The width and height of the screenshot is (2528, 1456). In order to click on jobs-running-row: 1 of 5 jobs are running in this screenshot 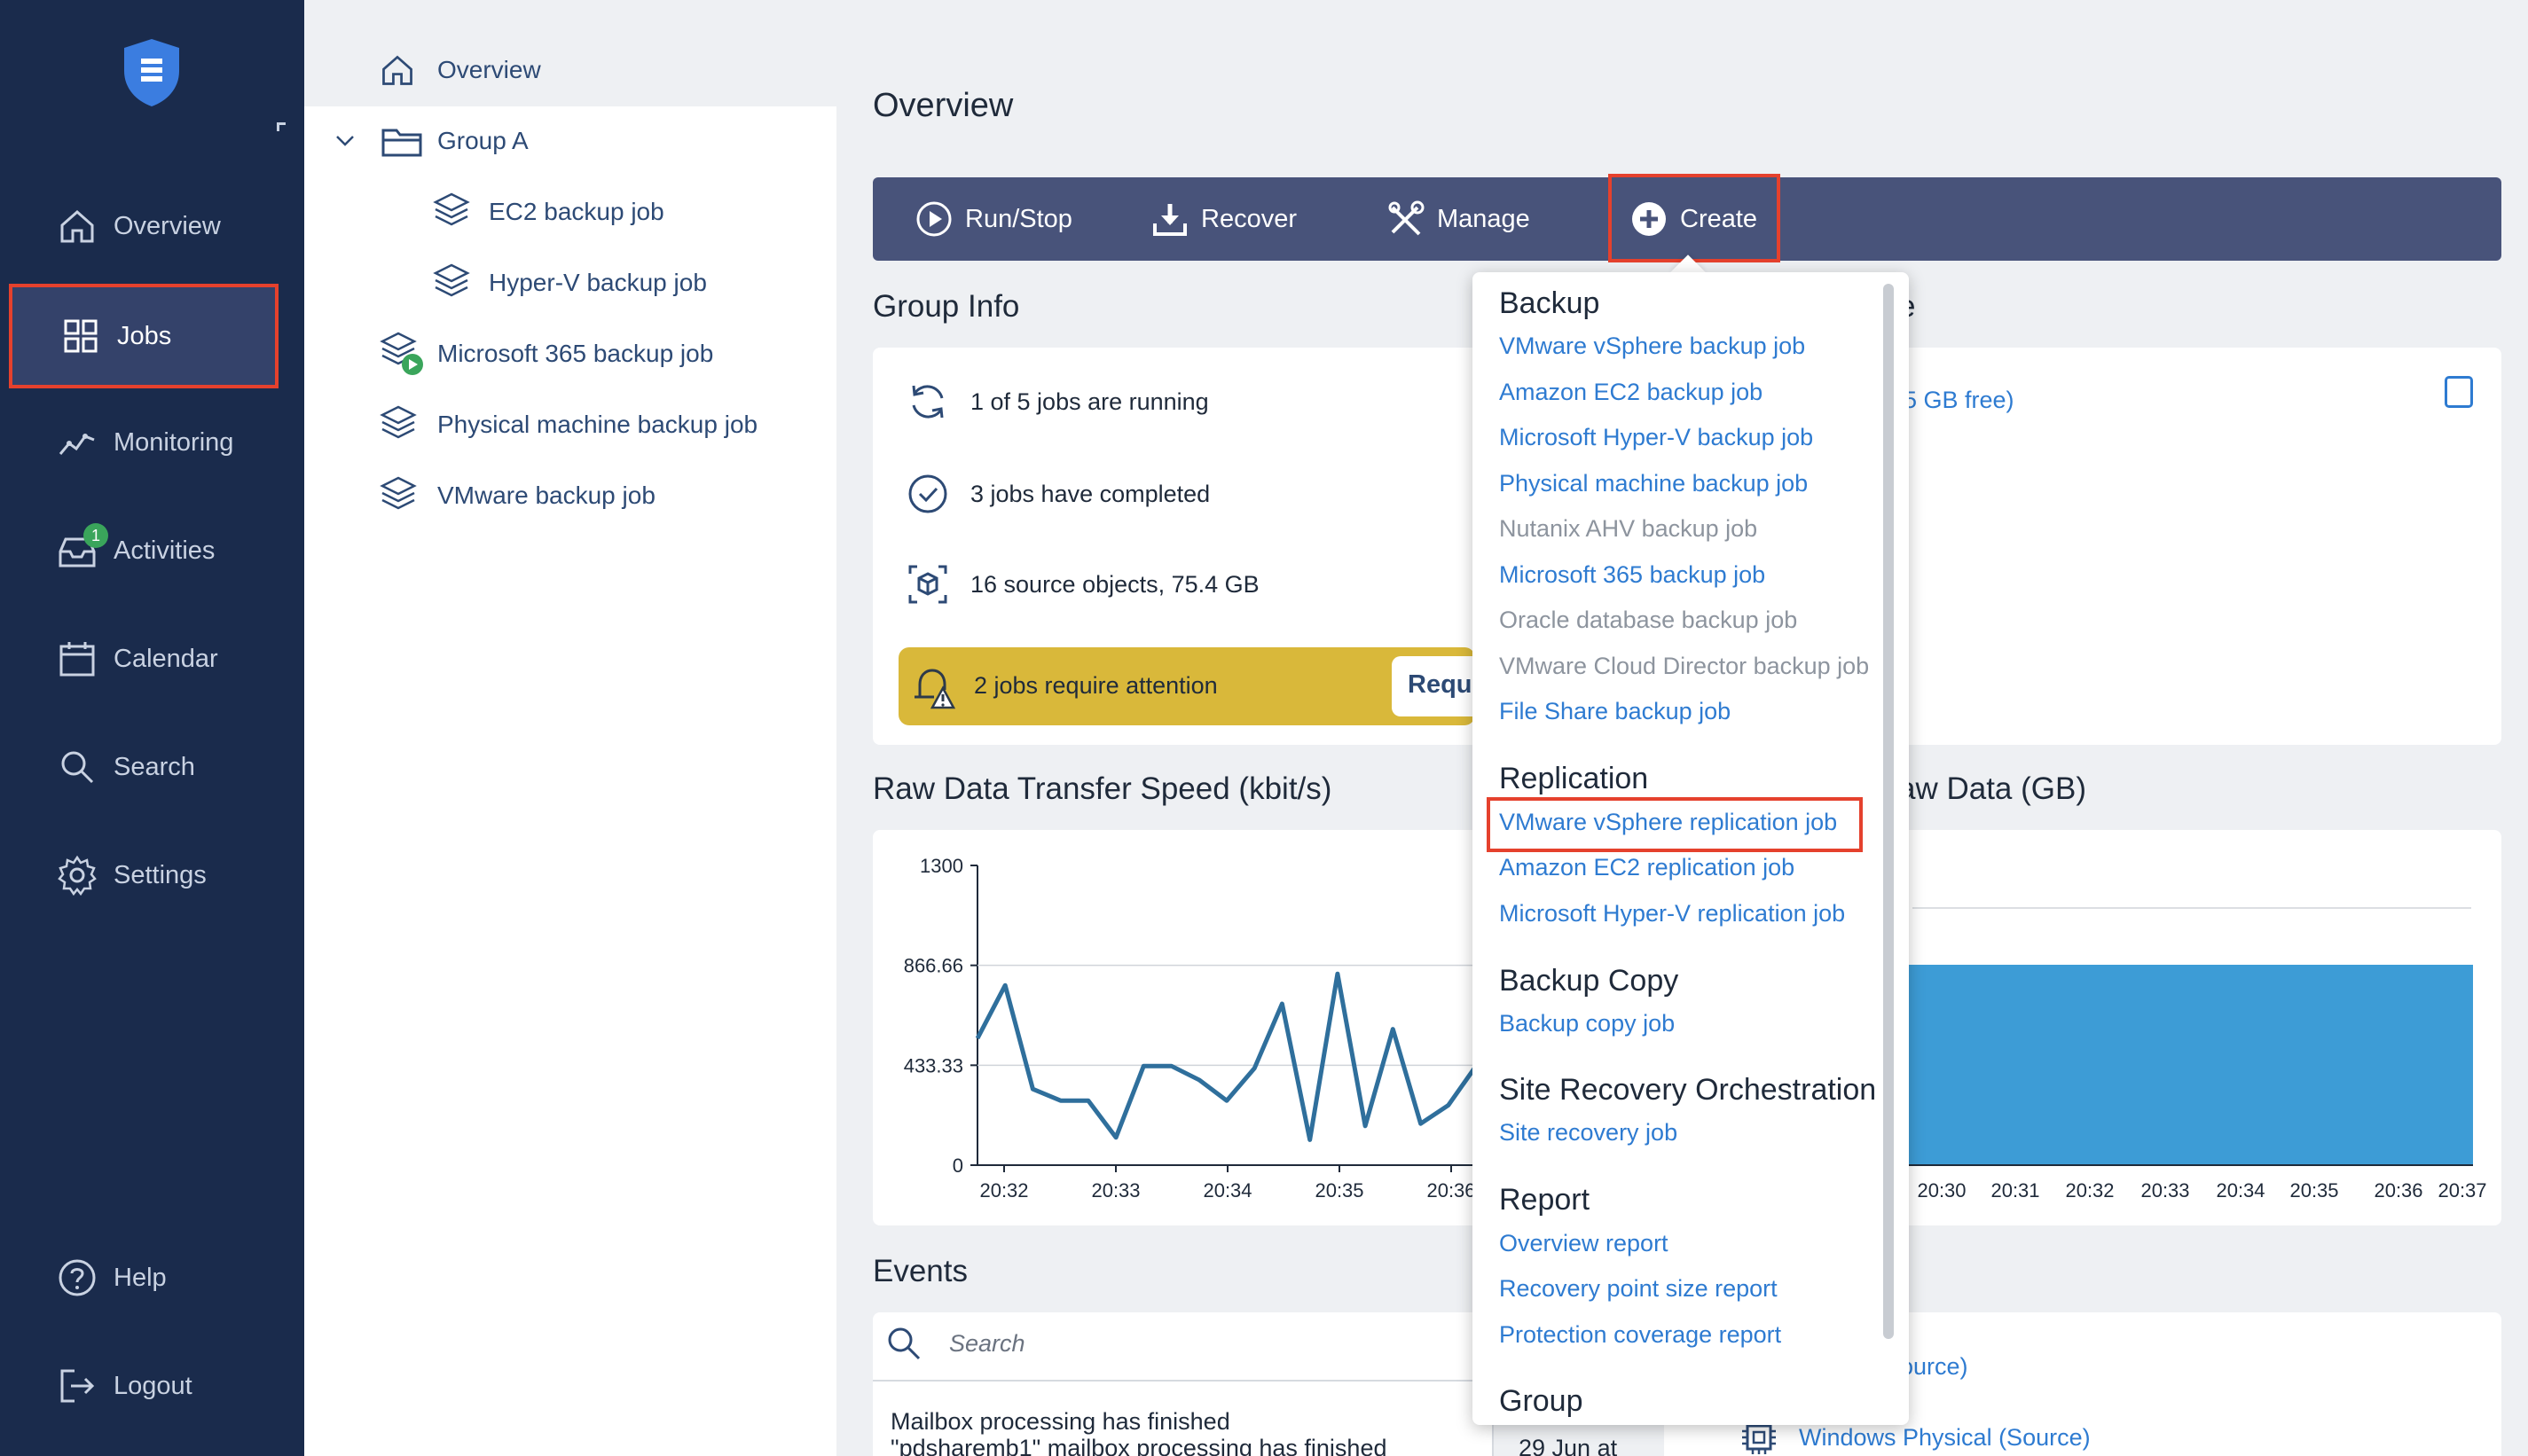, I will do `click(1173, 402)`.